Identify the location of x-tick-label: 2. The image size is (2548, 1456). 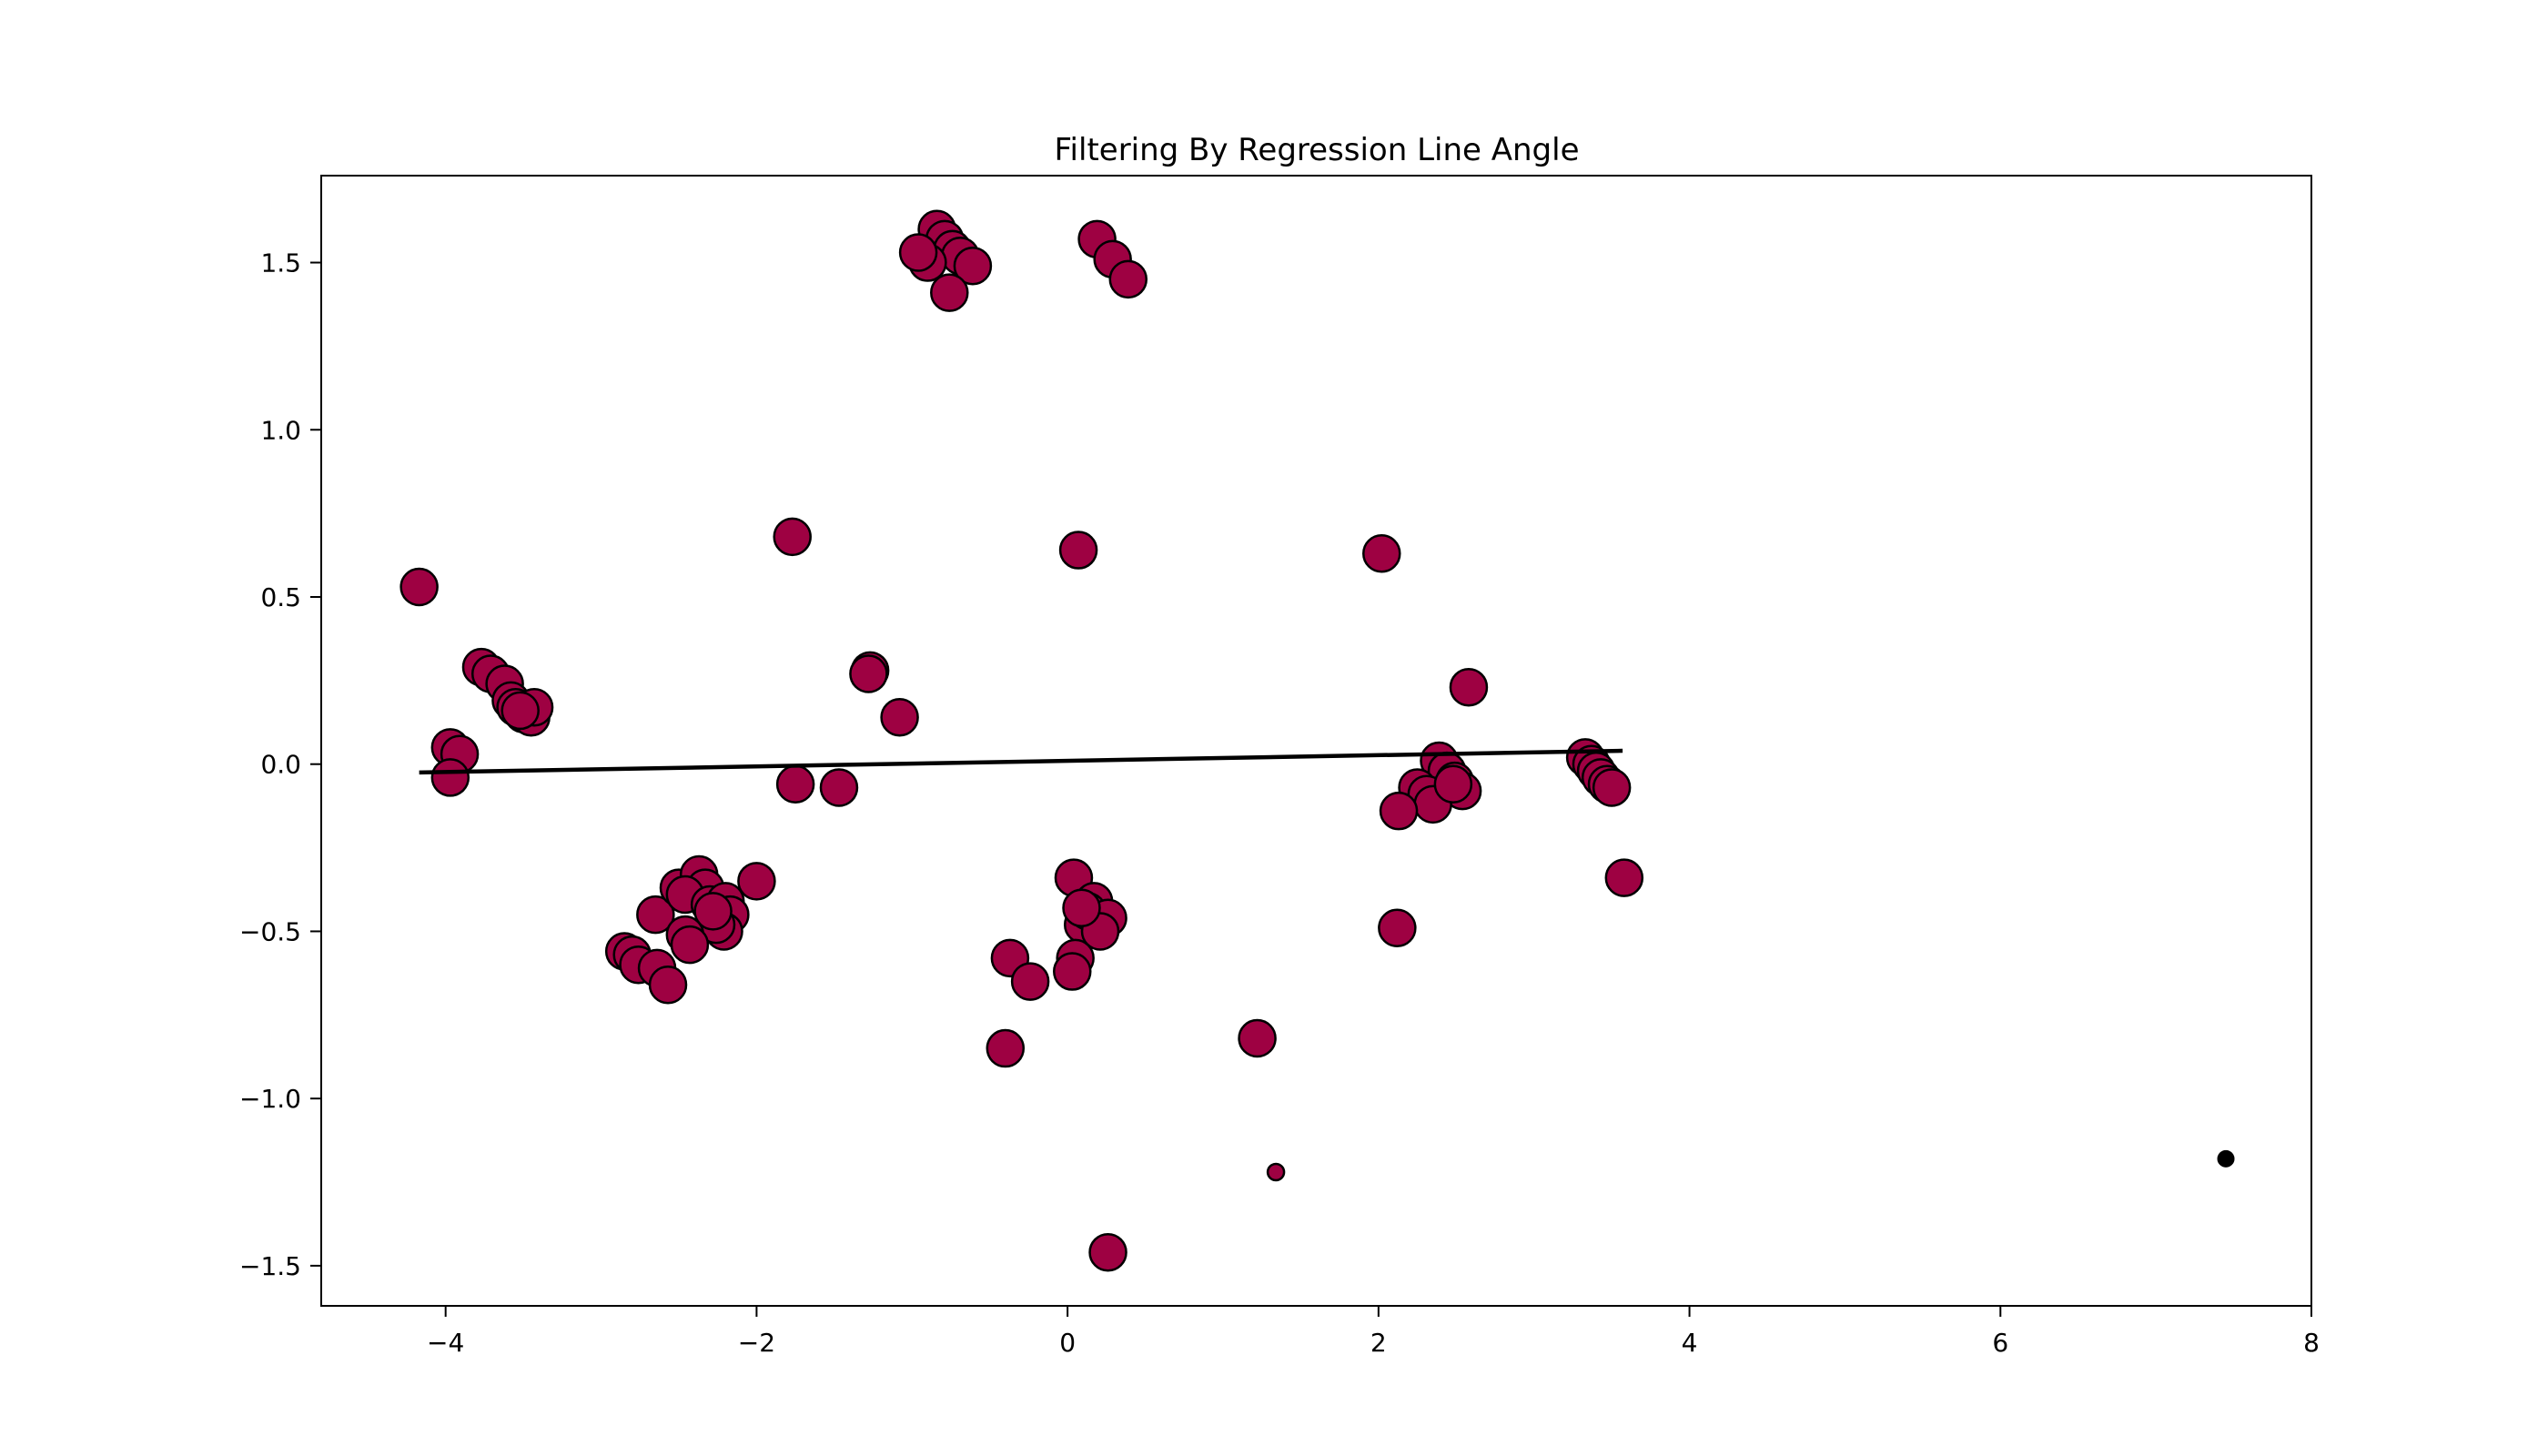
(1379, 1343).